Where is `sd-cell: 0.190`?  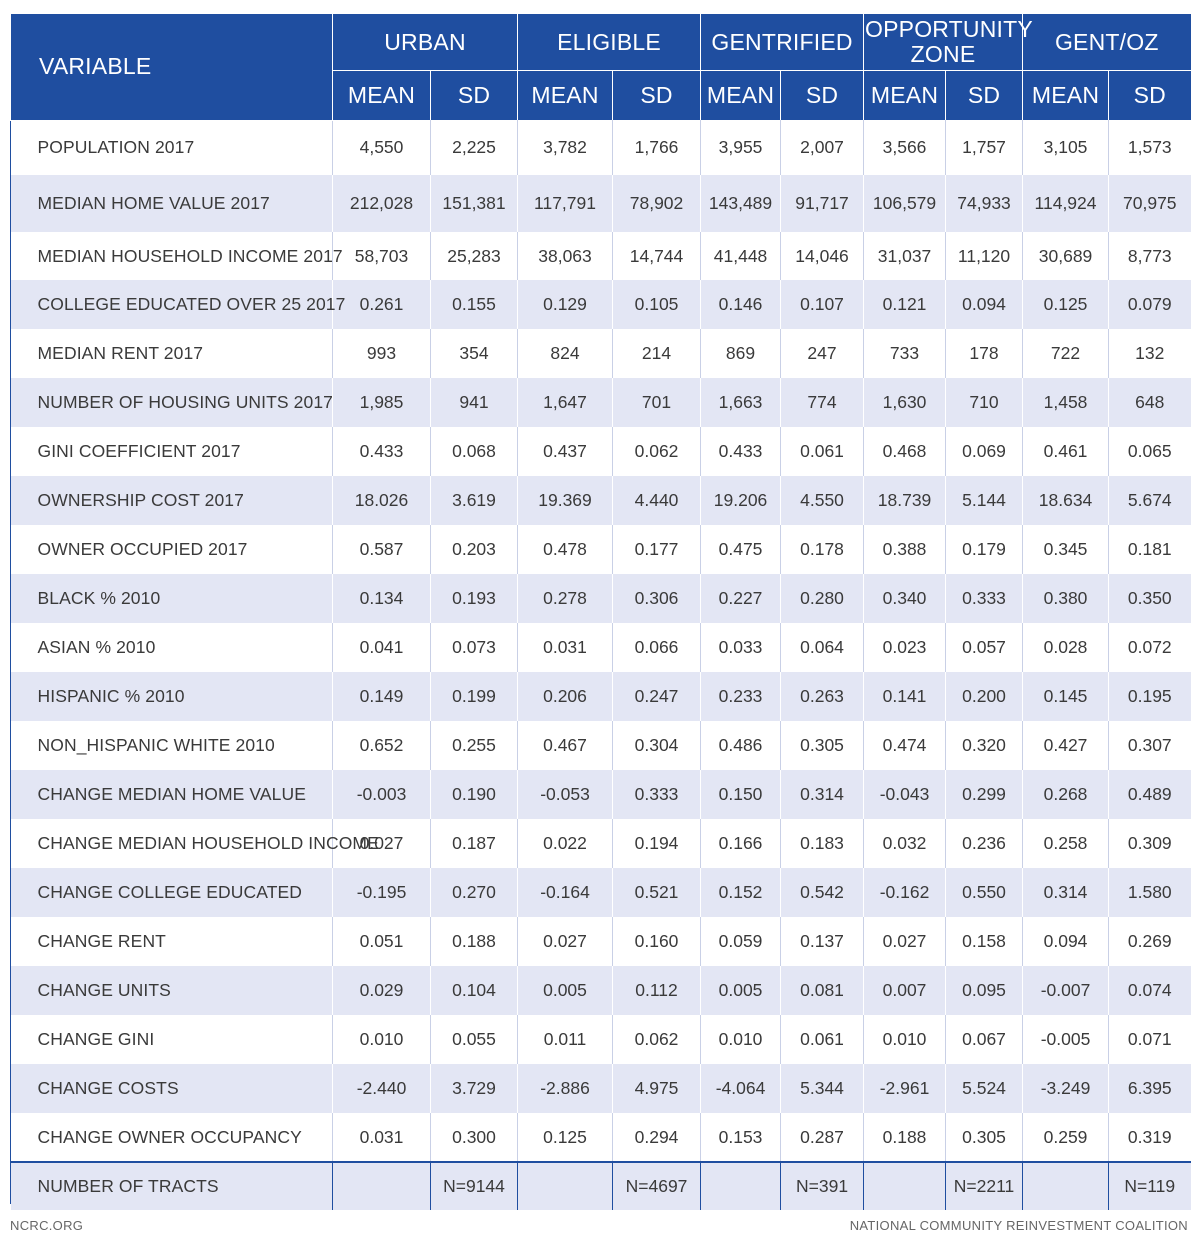 sd-cell: 0.190 is located at coordinates (473, 794).